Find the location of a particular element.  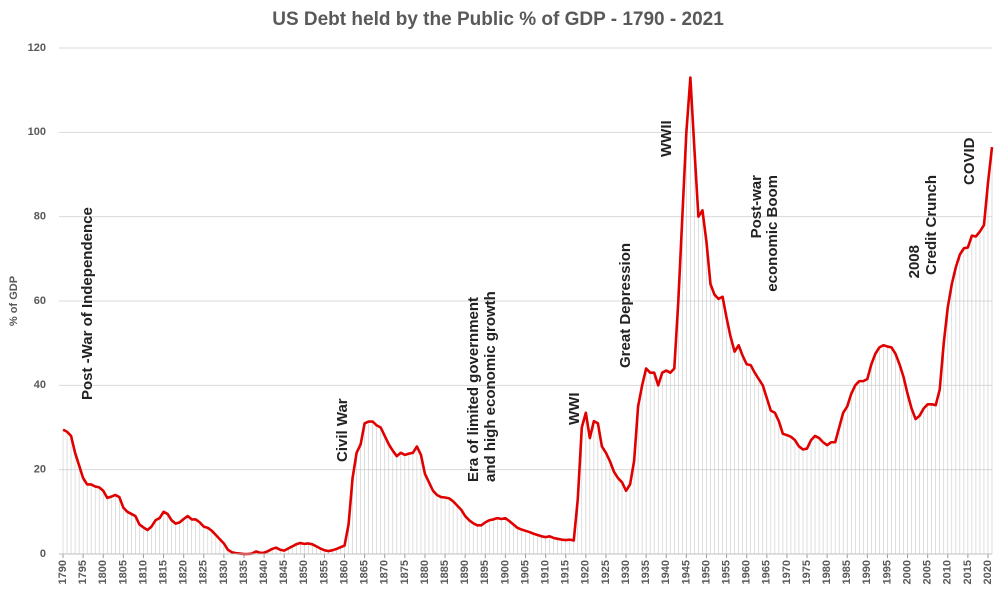

annotation: 2008 is located at coordinates (914, 261).